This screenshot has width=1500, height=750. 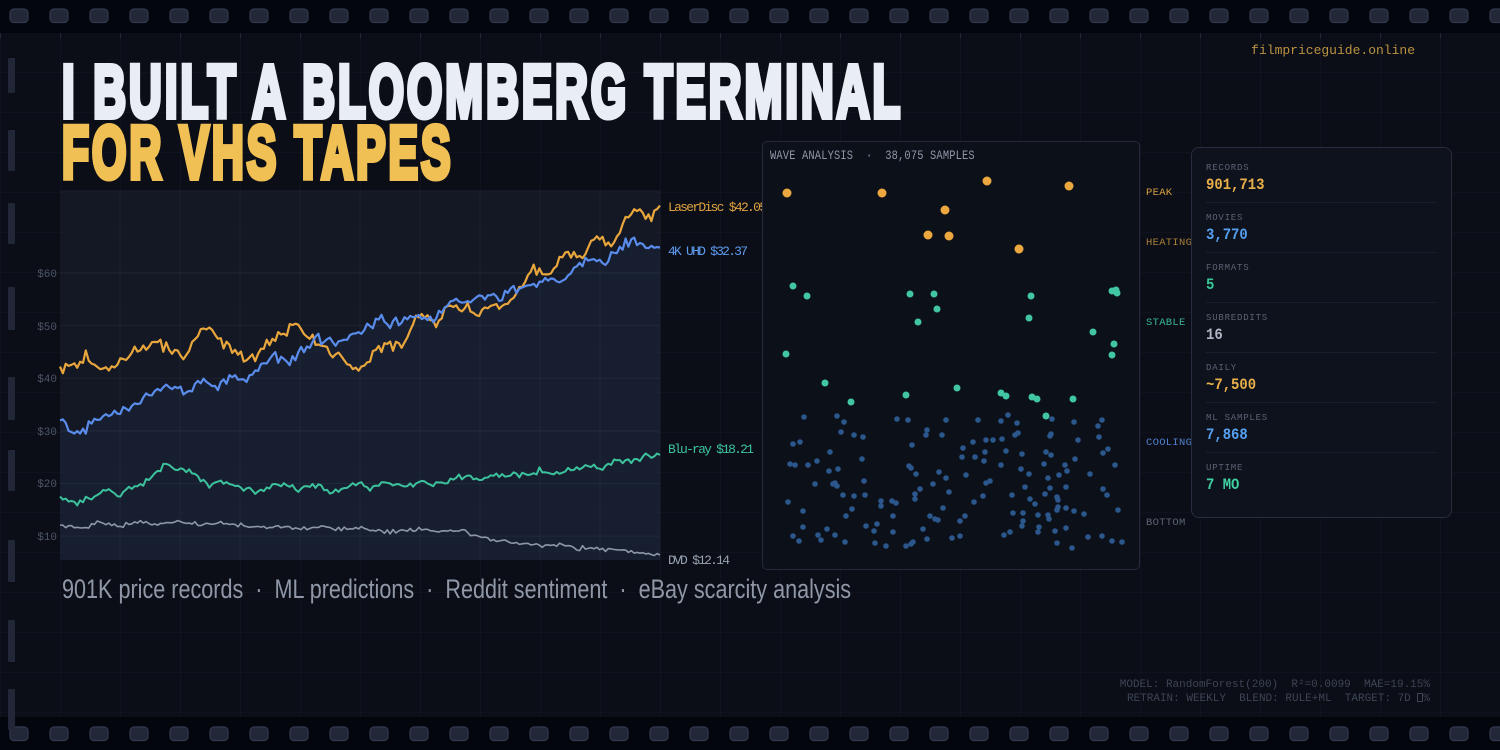 What do you see at coordinates (47, 433) in the screenshot?
I see `svg-text: $30` at bounding box center [47, 433].